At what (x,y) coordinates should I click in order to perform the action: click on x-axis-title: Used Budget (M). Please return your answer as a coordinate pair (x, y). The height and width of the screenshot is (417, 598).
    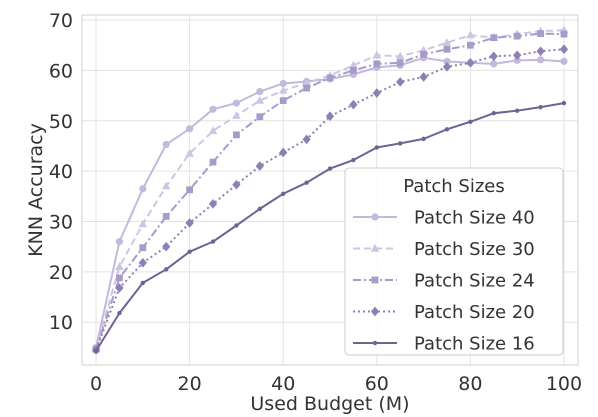
    Looking at the image, I should click on (329, 404).